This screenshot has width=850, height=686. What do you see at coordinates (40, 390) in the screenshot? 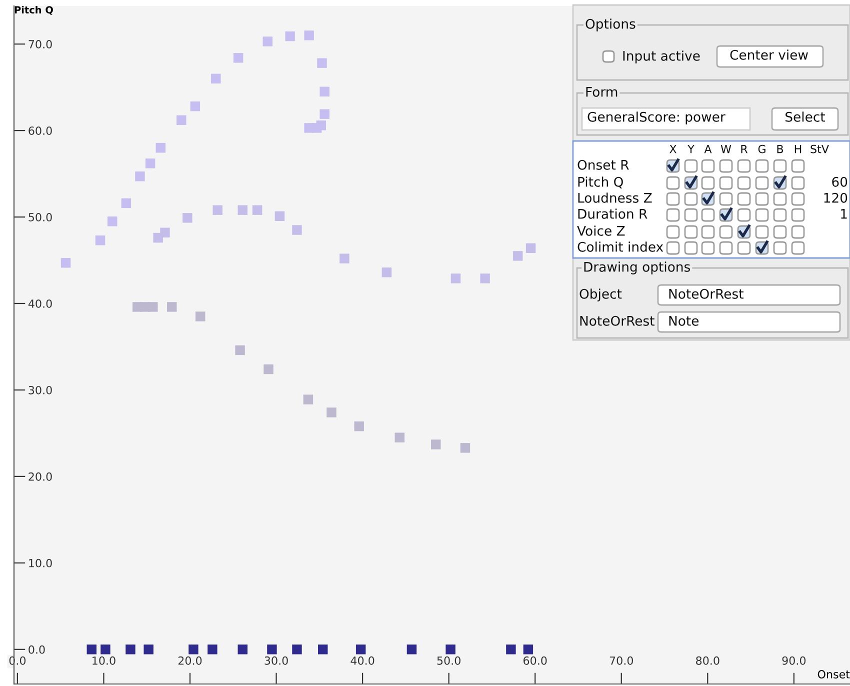
I see `y-tick-label: 30.0` at bounding box center [40, 390].